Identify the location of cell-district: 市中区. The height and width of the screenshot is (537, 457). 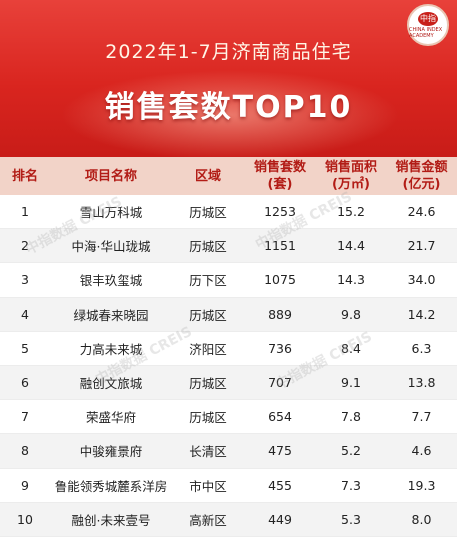
(208, 485).